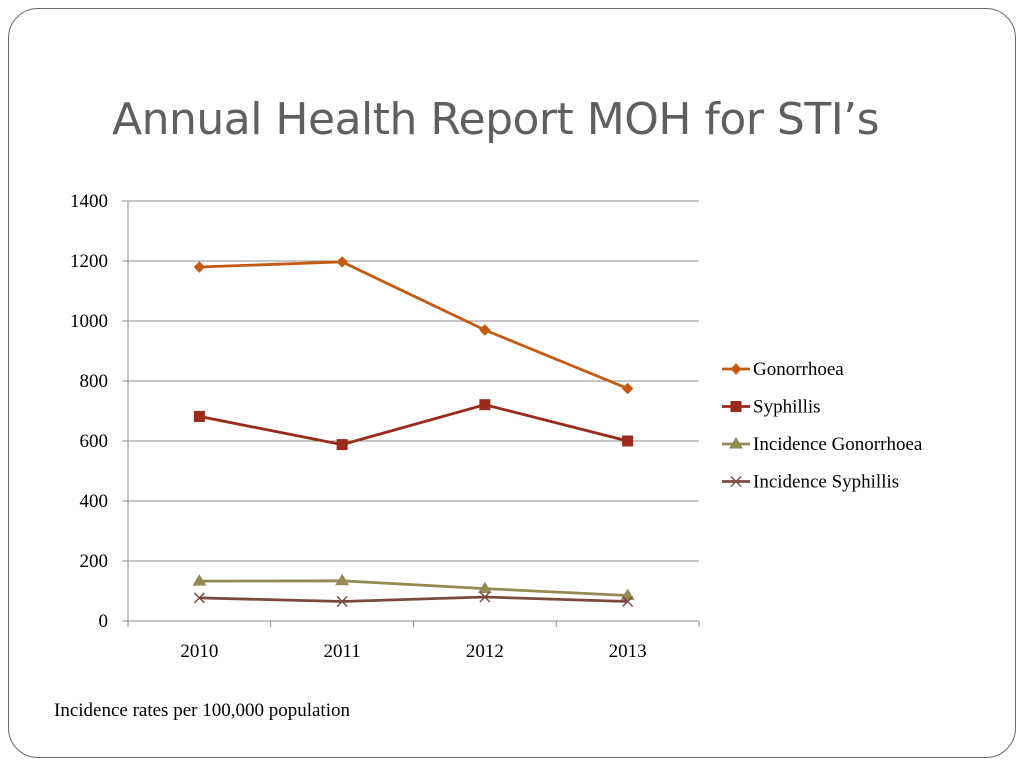 The width and height of the screenshot is (1024, 768). I want to click on legend-label: Incidence Syphillis, so click(826, 482).